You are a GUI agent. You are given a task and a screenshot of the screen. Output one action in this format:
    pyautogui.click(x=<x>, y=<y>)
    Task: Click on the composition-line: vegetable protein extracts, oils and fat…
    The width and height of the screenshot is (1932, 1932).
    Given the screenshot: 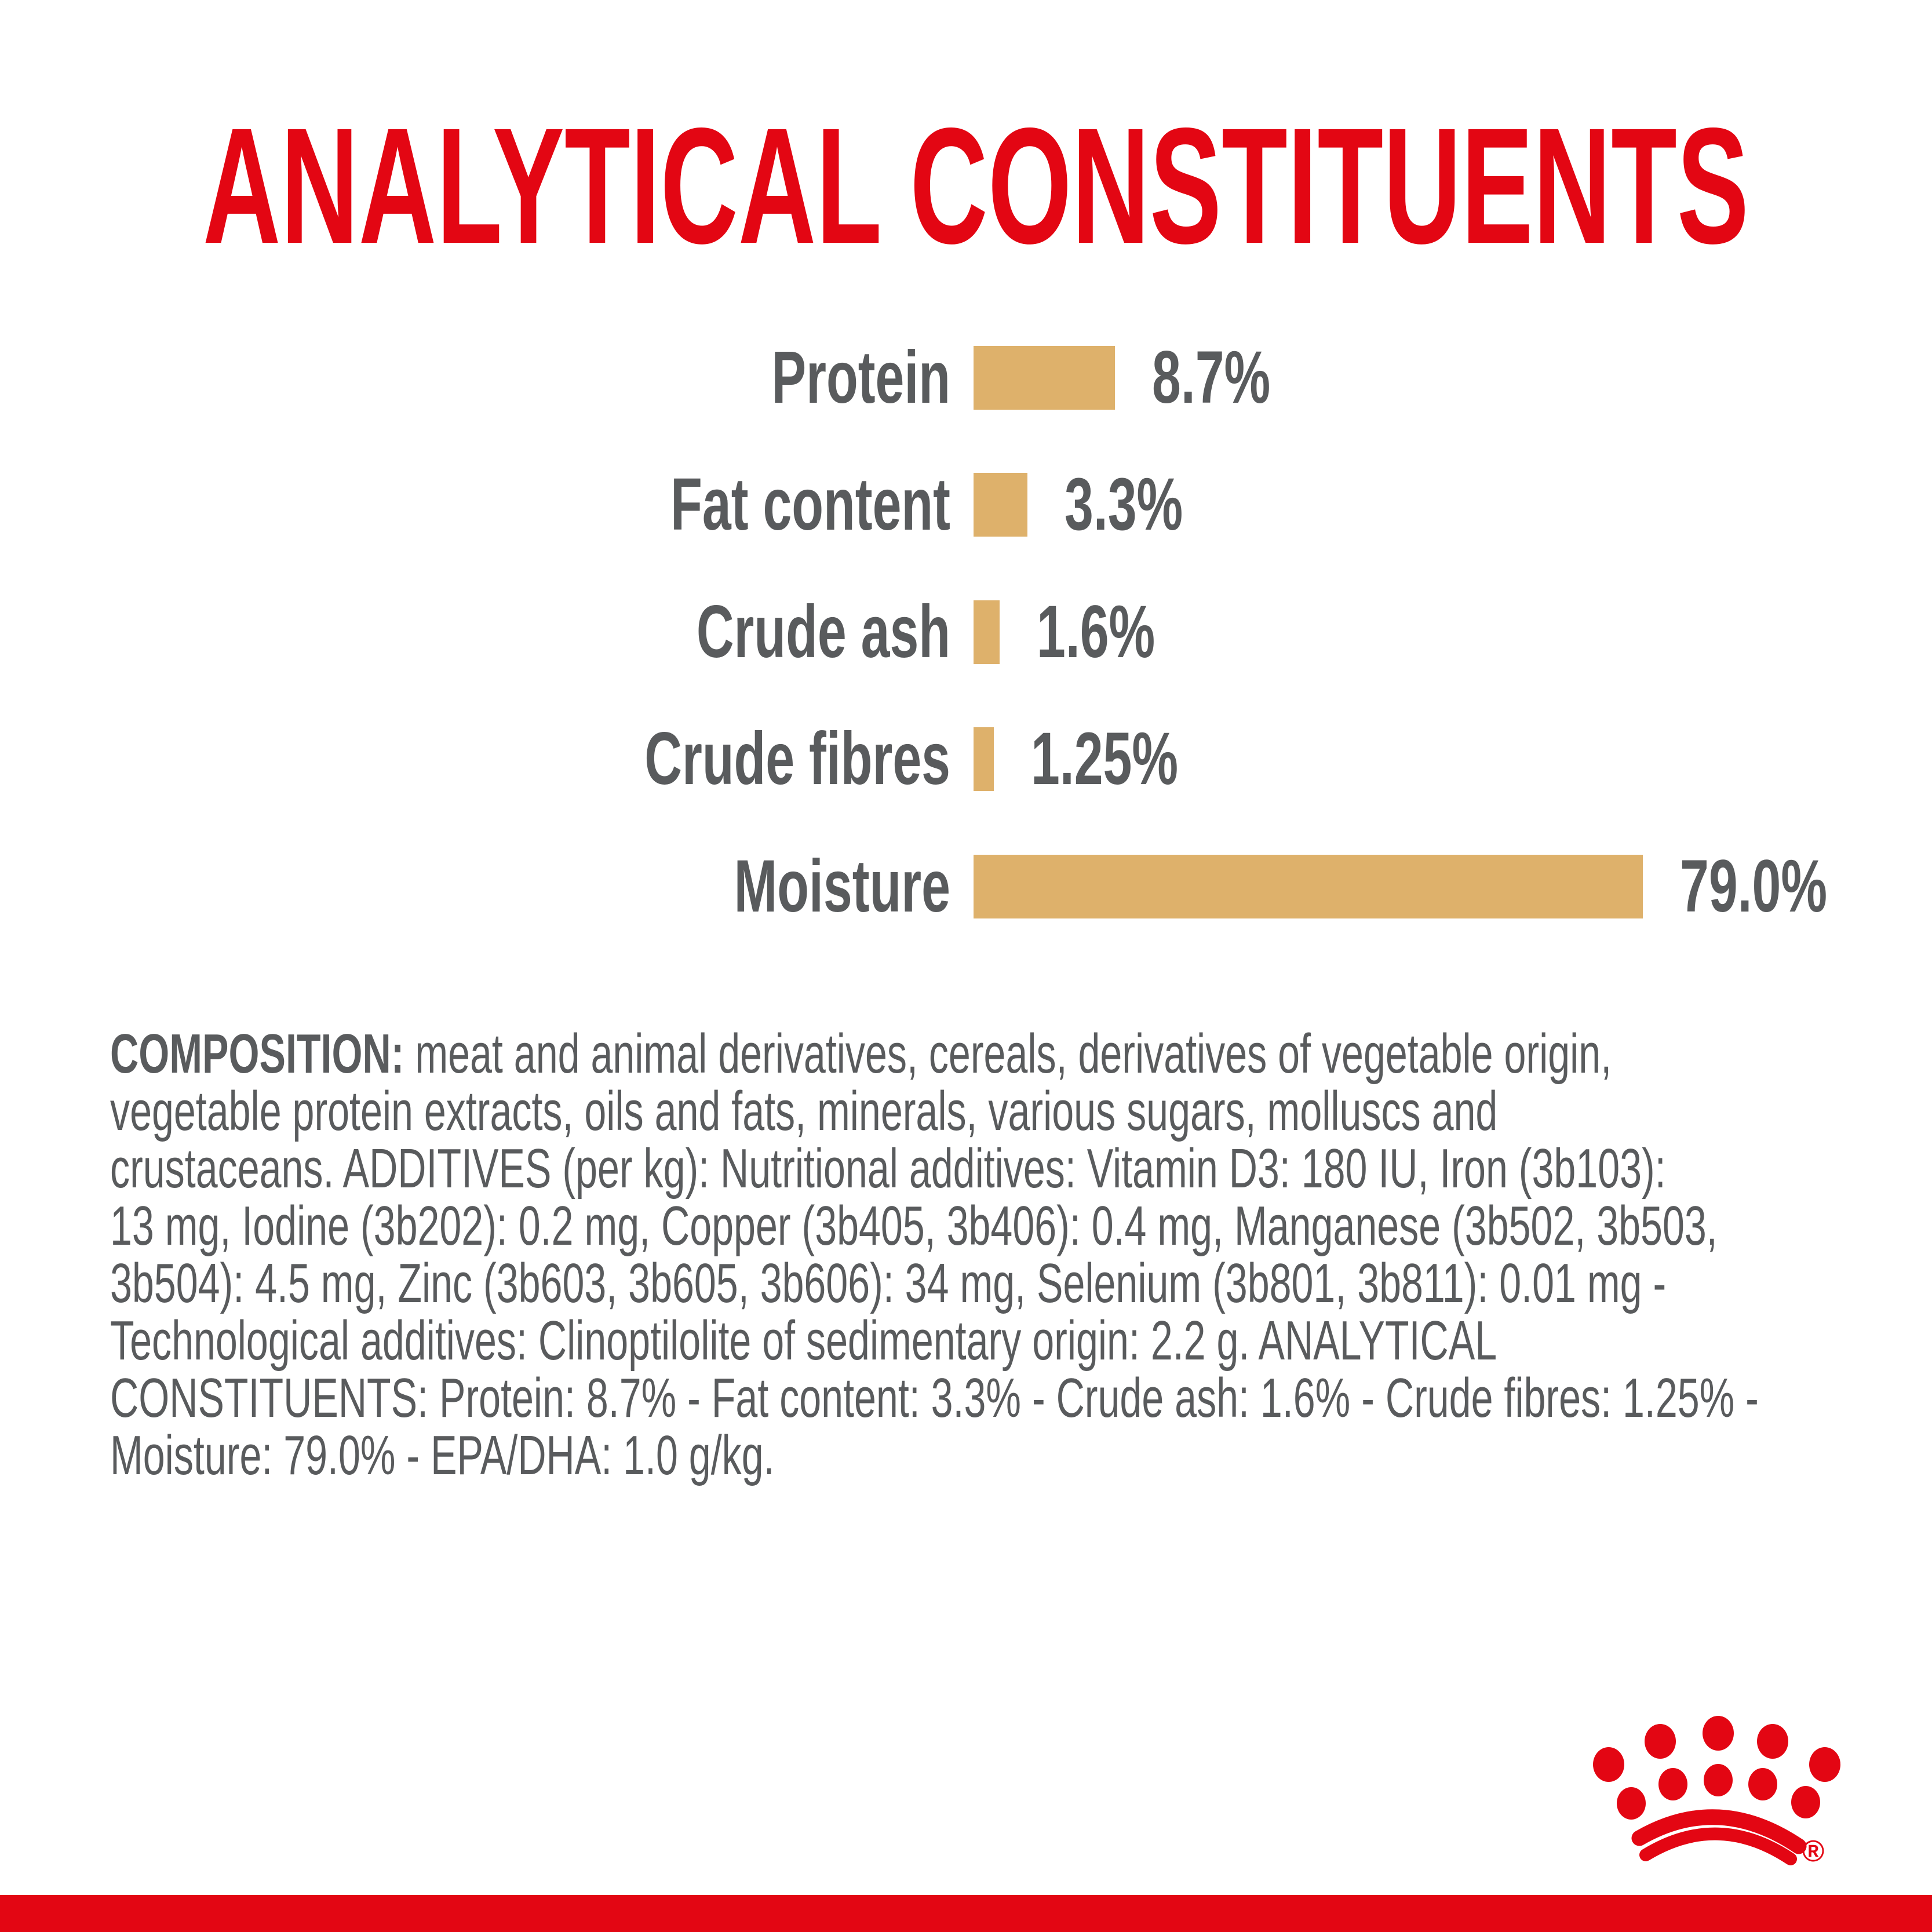 What is the action you would take?
    pyautogui.click(x=804, y=1111)
    